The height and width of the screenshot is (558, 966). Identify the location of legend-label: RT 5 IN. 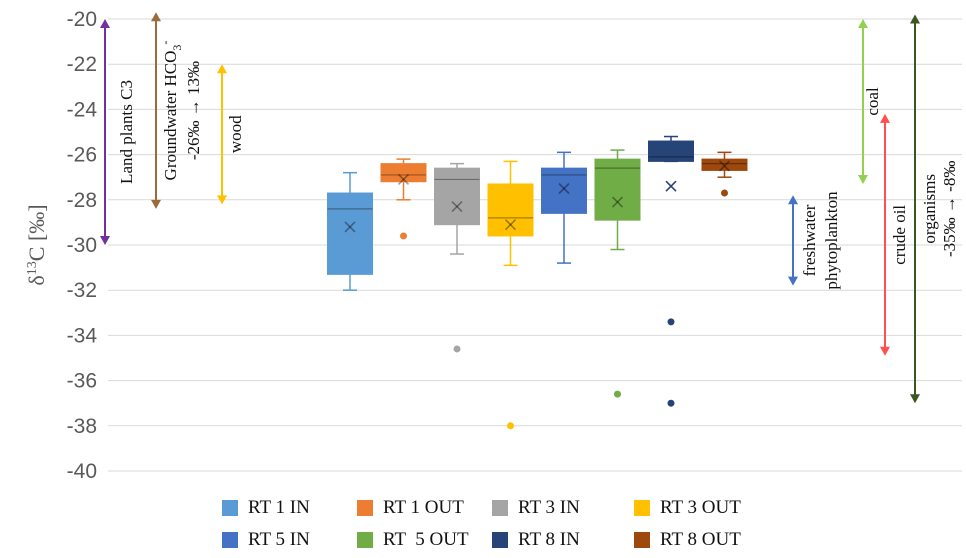
(279, 539).